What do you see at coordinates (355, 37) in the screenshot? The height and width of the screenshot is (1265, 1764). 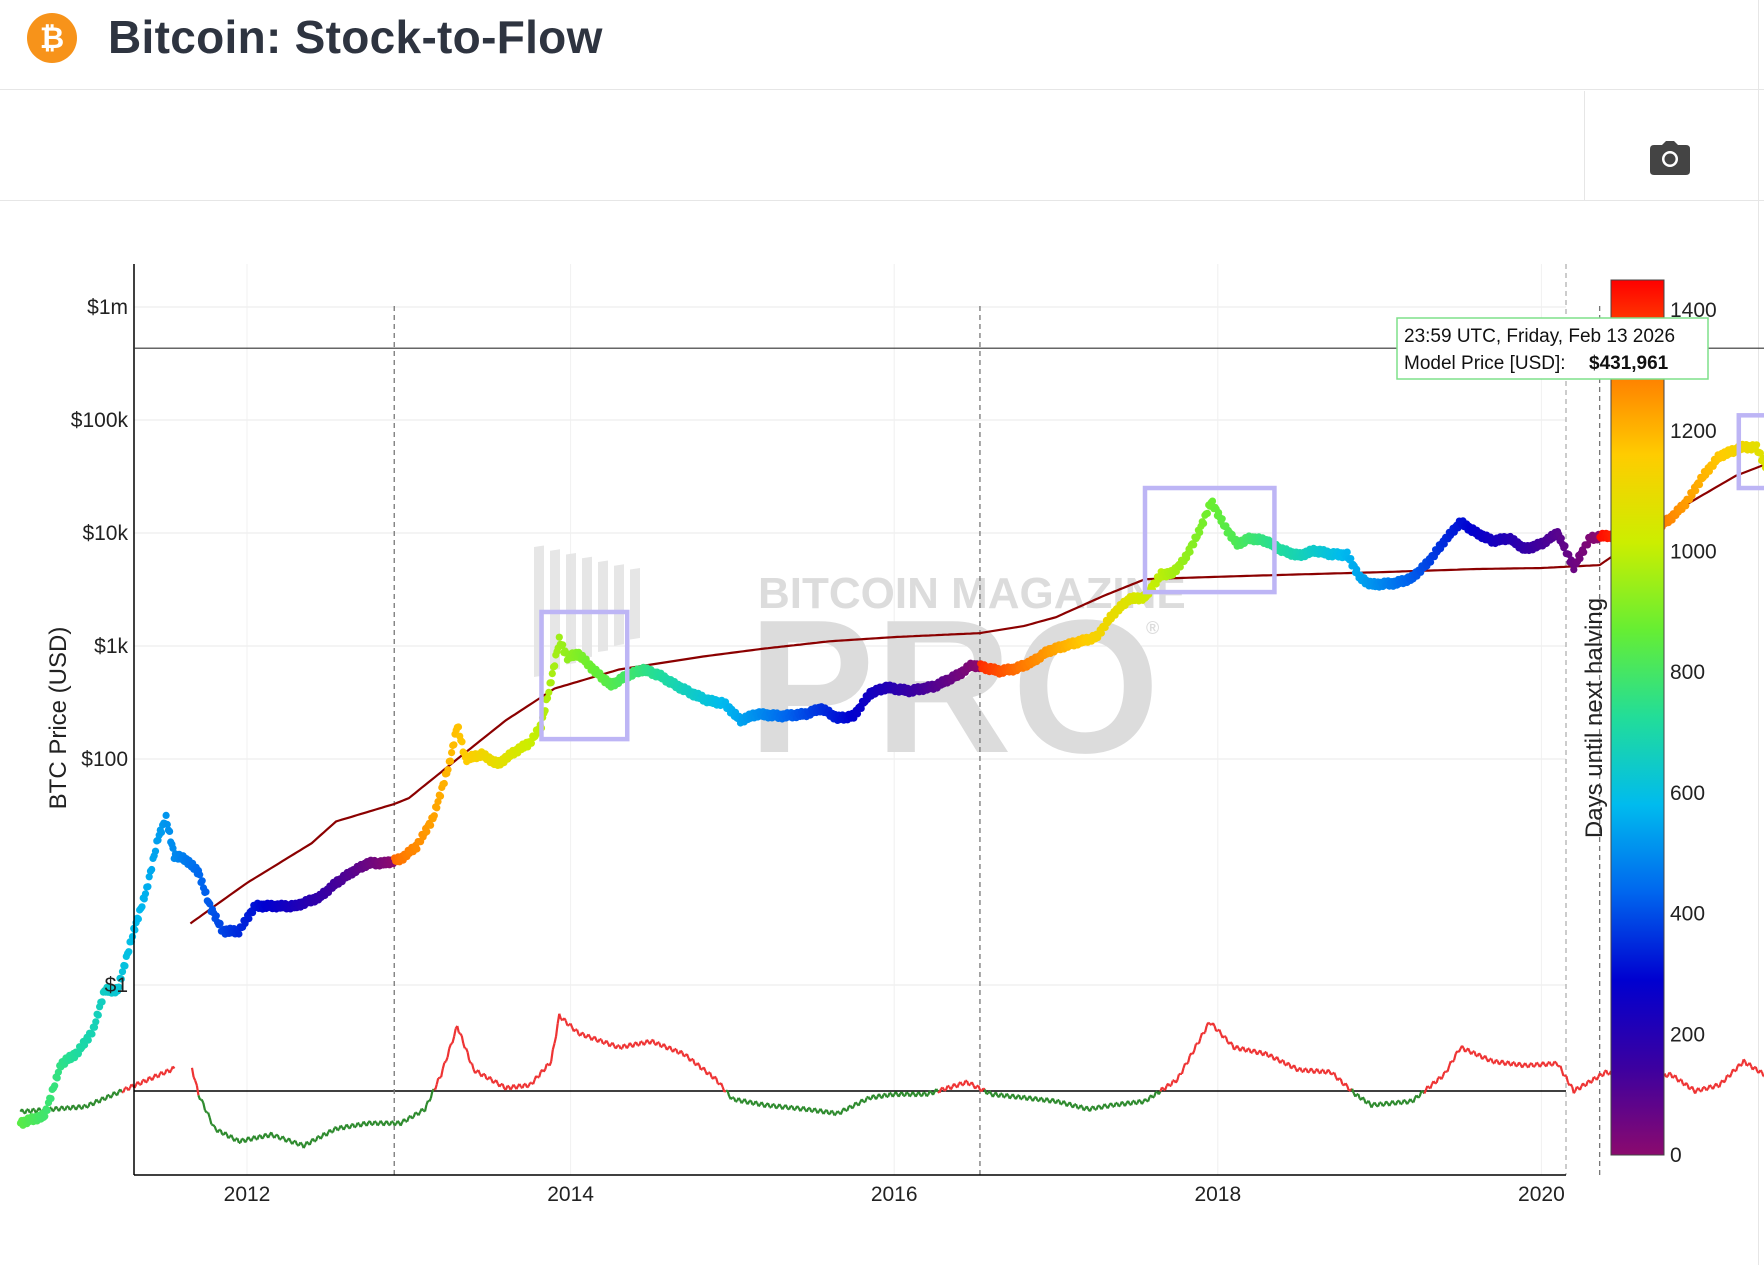 I see `page-title: Bitcoin: Stock-to-Flow` at bounding box center [355, 37].